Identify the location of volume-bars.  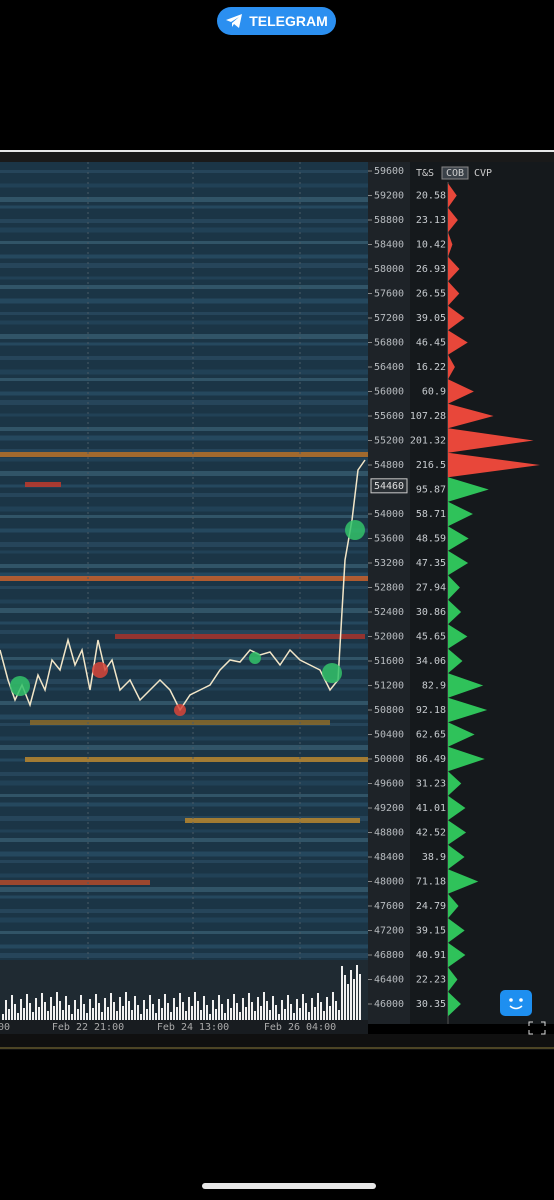
(181, 992).